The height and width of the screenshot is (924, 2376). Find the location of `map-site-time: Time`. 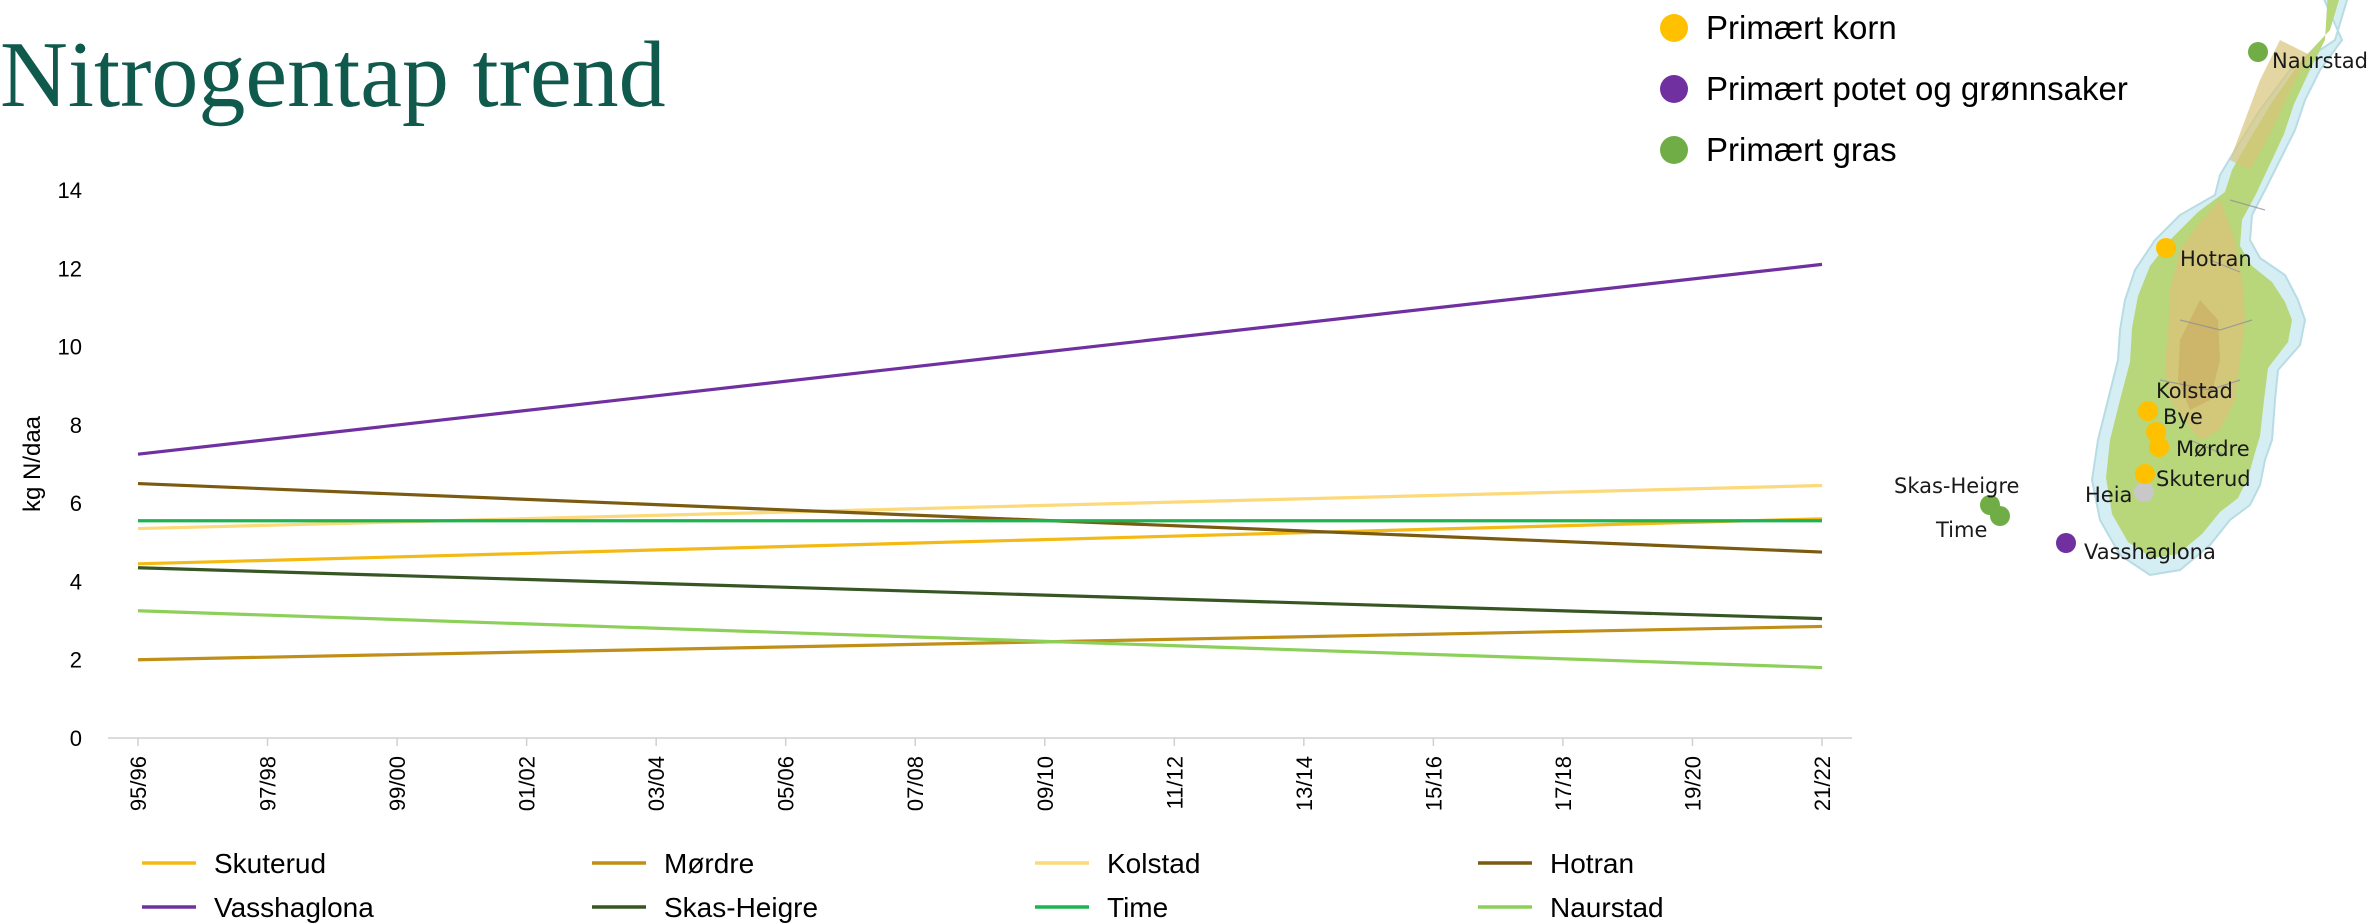

map-site-time: Time is located at coordinates (1972, 524).